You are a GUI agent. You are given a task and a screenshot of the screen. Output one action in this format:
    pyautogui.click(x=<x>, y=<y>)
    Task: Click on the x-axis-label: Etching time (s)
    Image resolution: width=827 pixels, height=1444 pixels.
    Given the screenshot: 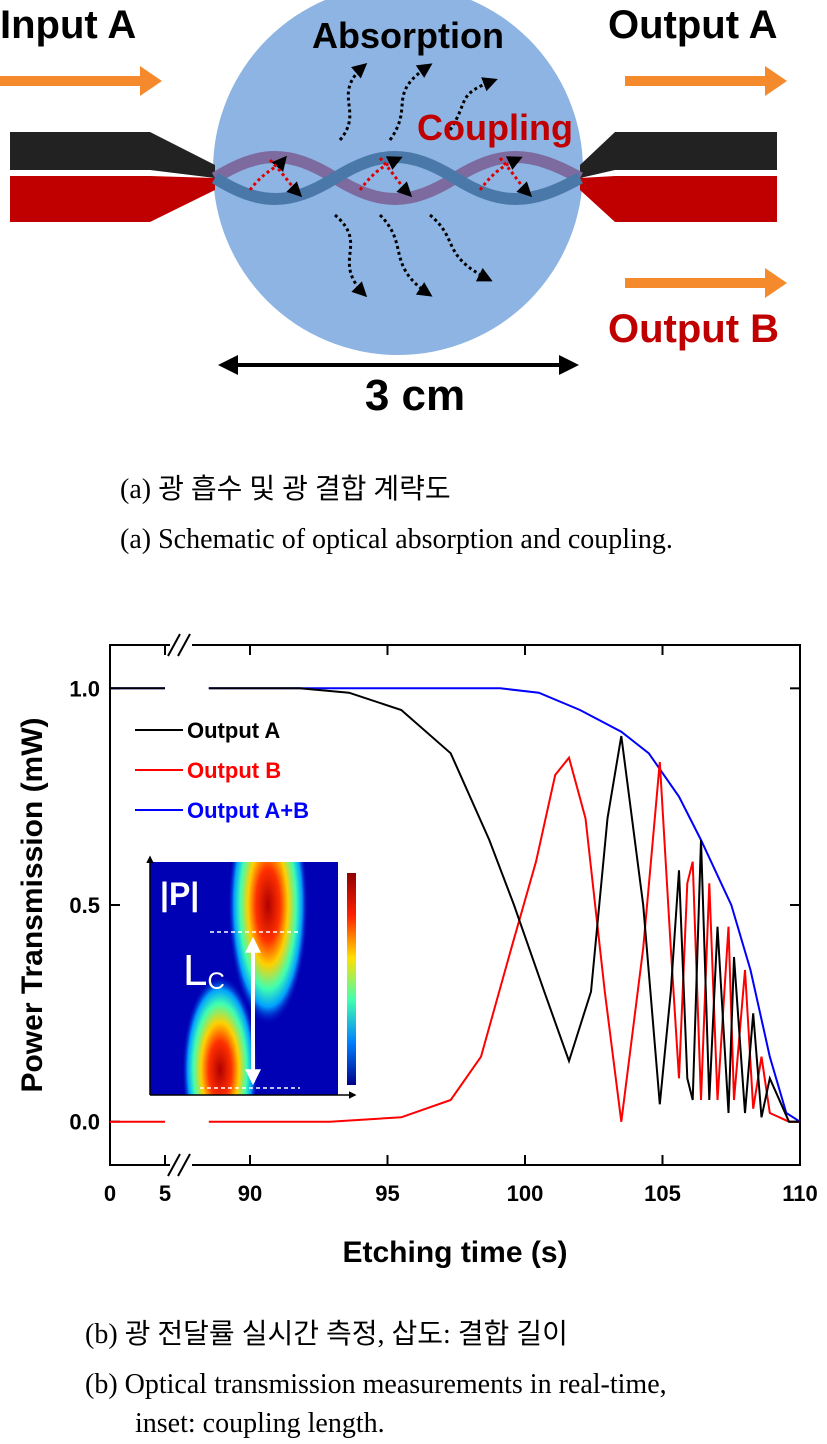 What is the action you would take?
    pyautogui.click(x=454, y=1252)
    